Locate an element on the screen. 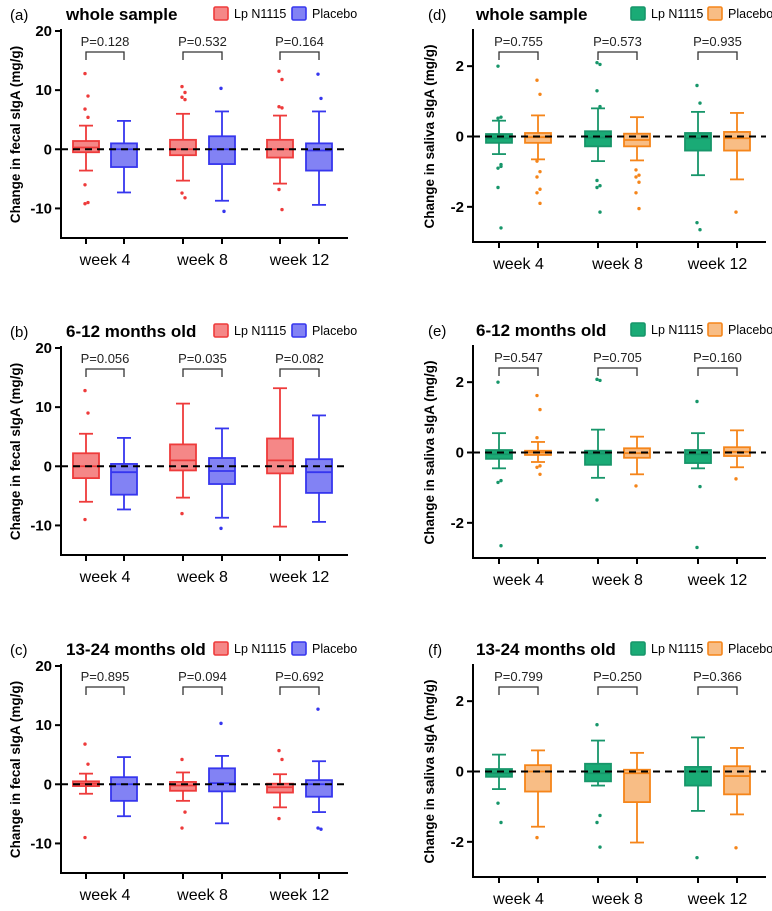 This screenshot has width=772, height=911. y-tick-label: 20 is located at coordinates (43, 31).